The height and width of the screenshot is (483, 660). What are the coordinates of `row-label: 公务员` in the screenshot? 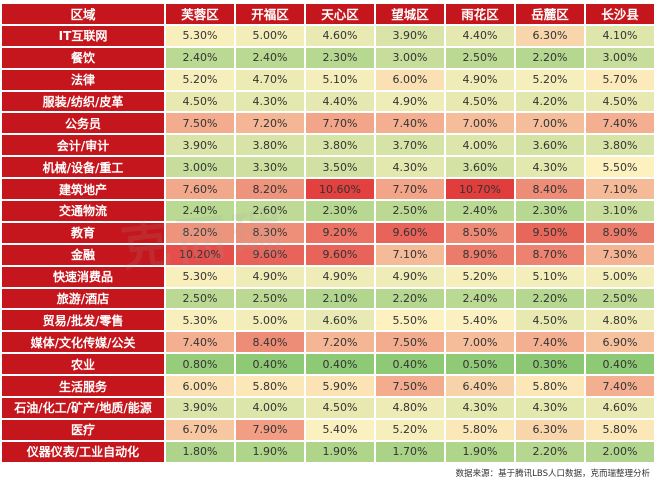 It's located at (84, 124).